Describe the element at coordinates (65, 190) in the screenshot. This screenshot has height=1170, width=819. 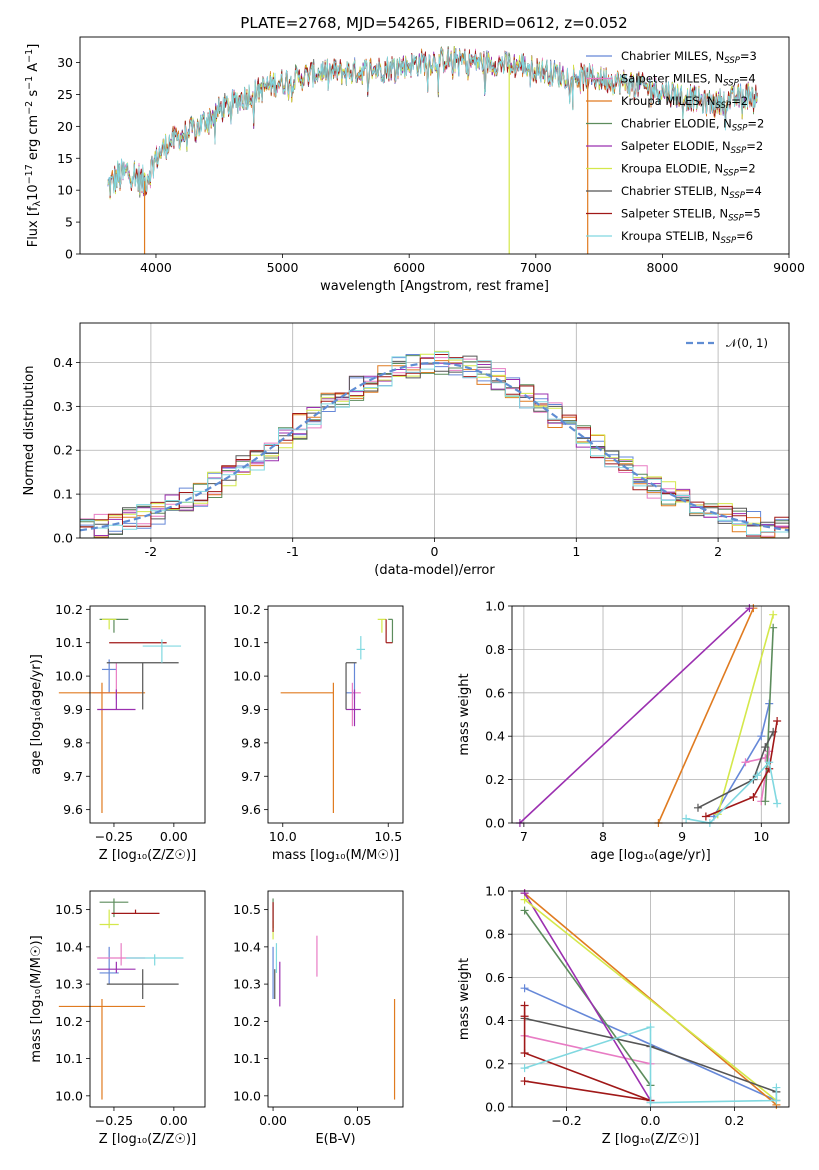
I see `y-tick-label: 10` at that location.